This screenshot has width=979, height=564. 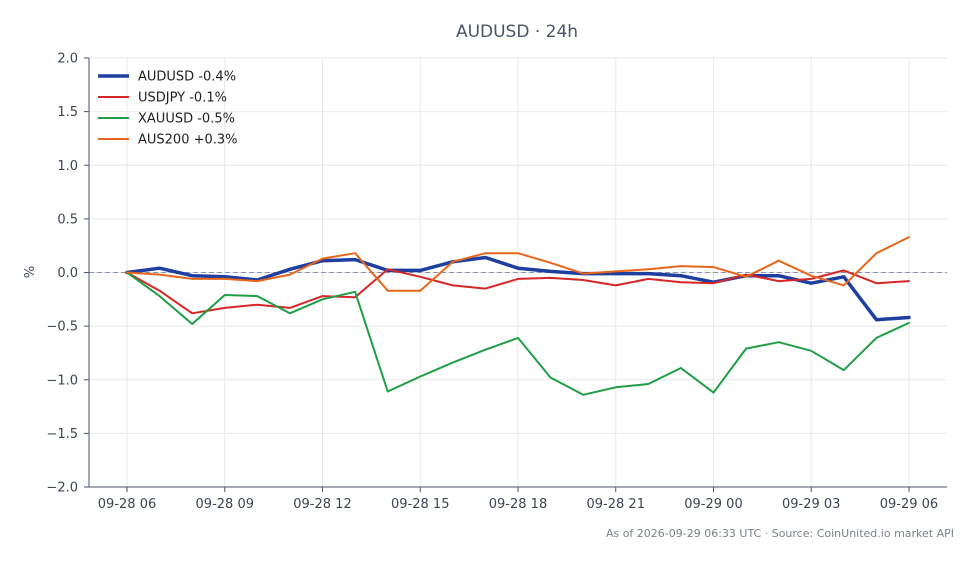 I want to click on y-axis-label: %, so click(x=30, y=272).